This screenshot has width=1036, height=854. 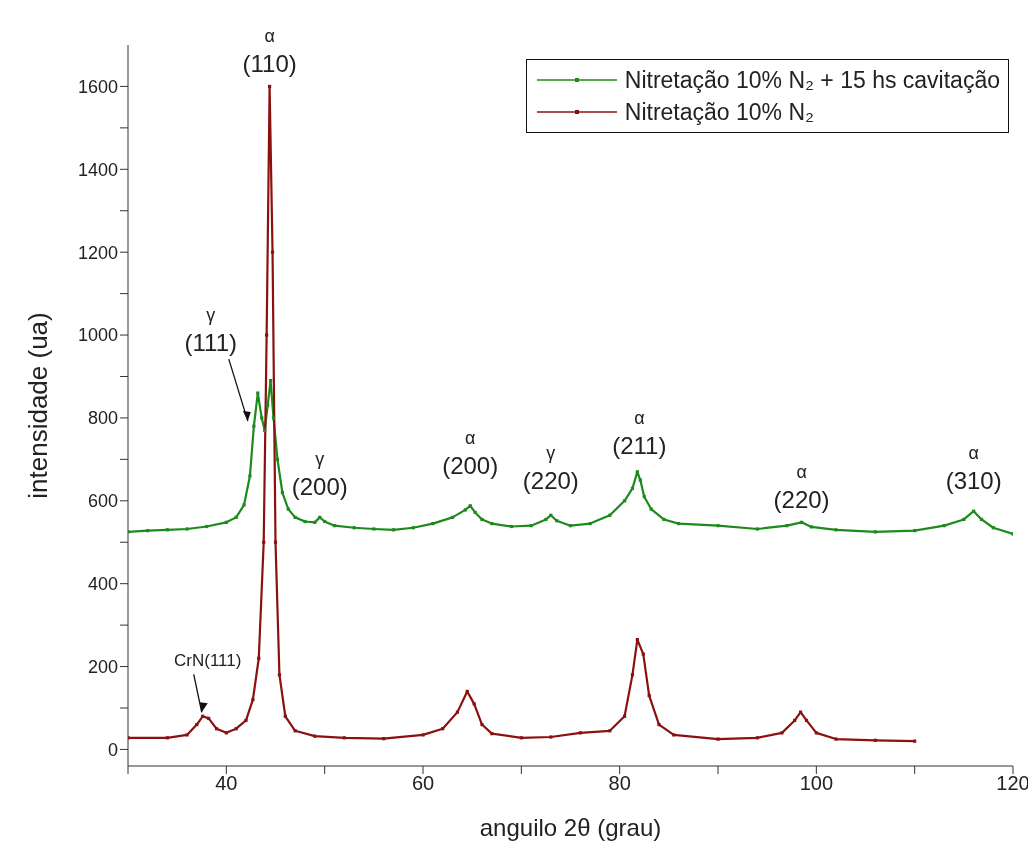 What do you see at coordinates (97, 86) in the screenshot?
I see `y-tick-label: 1600` at bounding box center [97, 86].